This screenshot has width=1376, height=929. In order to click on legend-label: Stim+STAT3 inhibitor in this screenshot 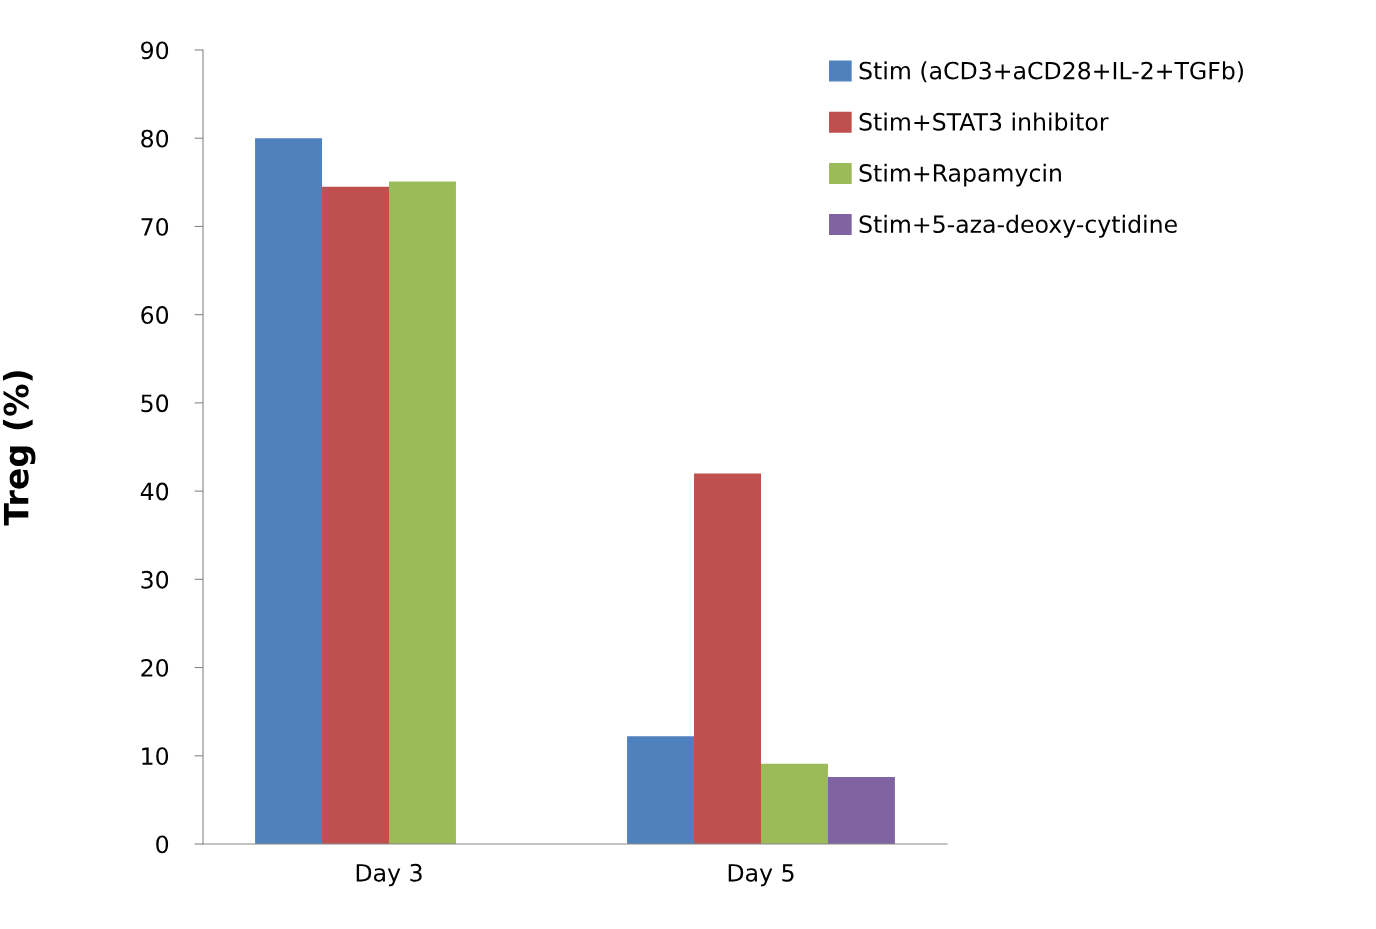, I will do `click(984, 121)`.